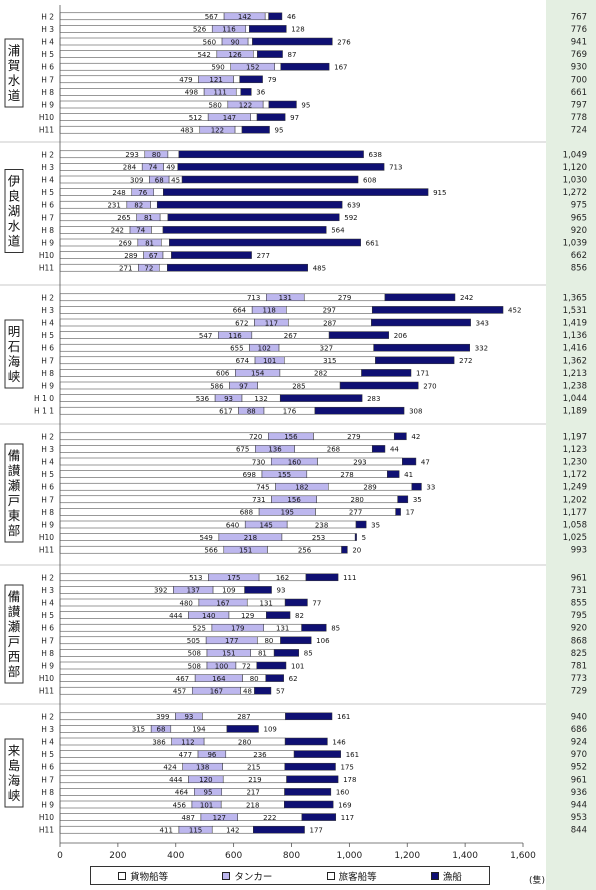 This screenshot has width=596, height=890. I want to click on row-total-label: 1,030, so click(575, 181).